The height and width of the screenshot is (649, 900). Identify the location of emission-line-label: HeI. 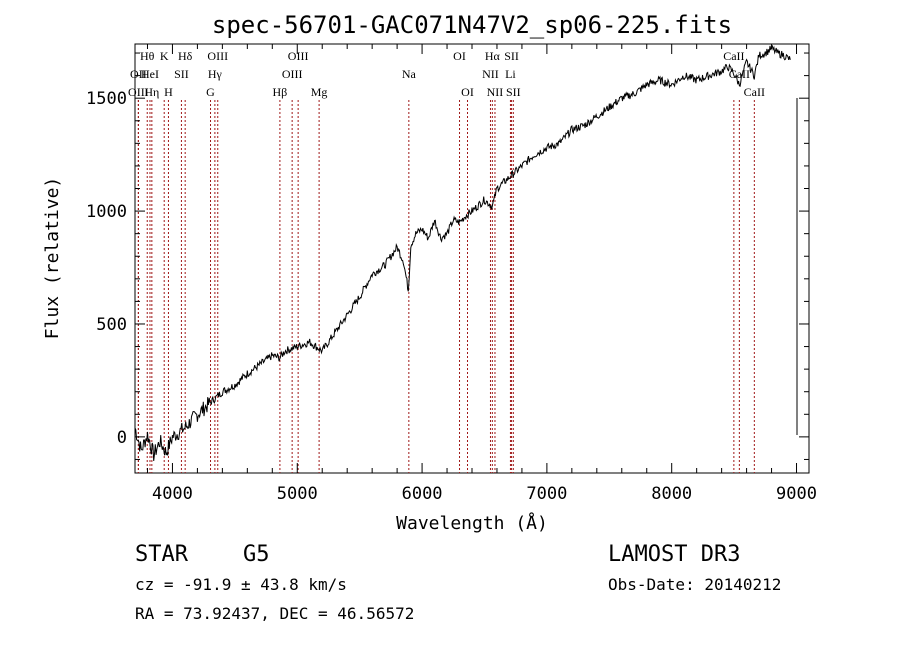
(150, 74).